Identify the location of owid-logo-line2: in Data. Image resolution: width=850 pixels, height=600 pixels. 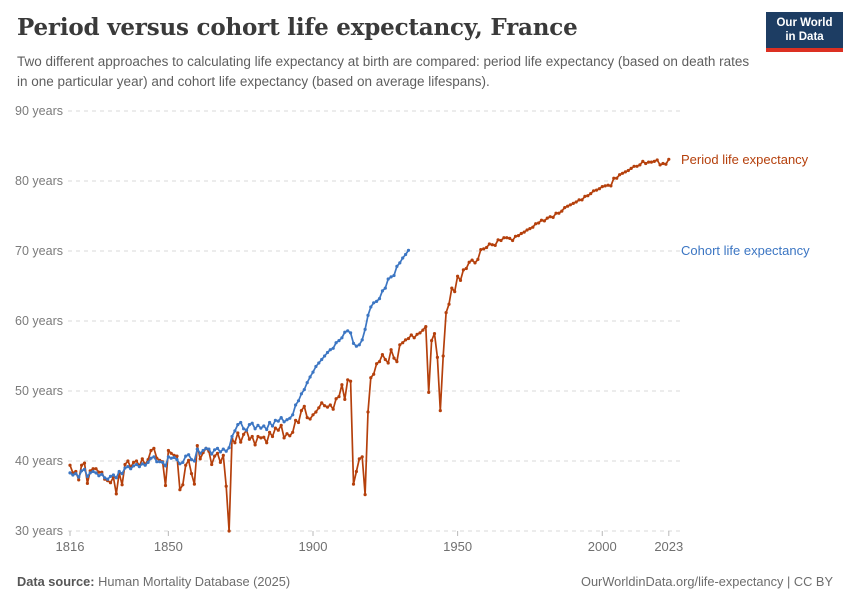
(804, 37).